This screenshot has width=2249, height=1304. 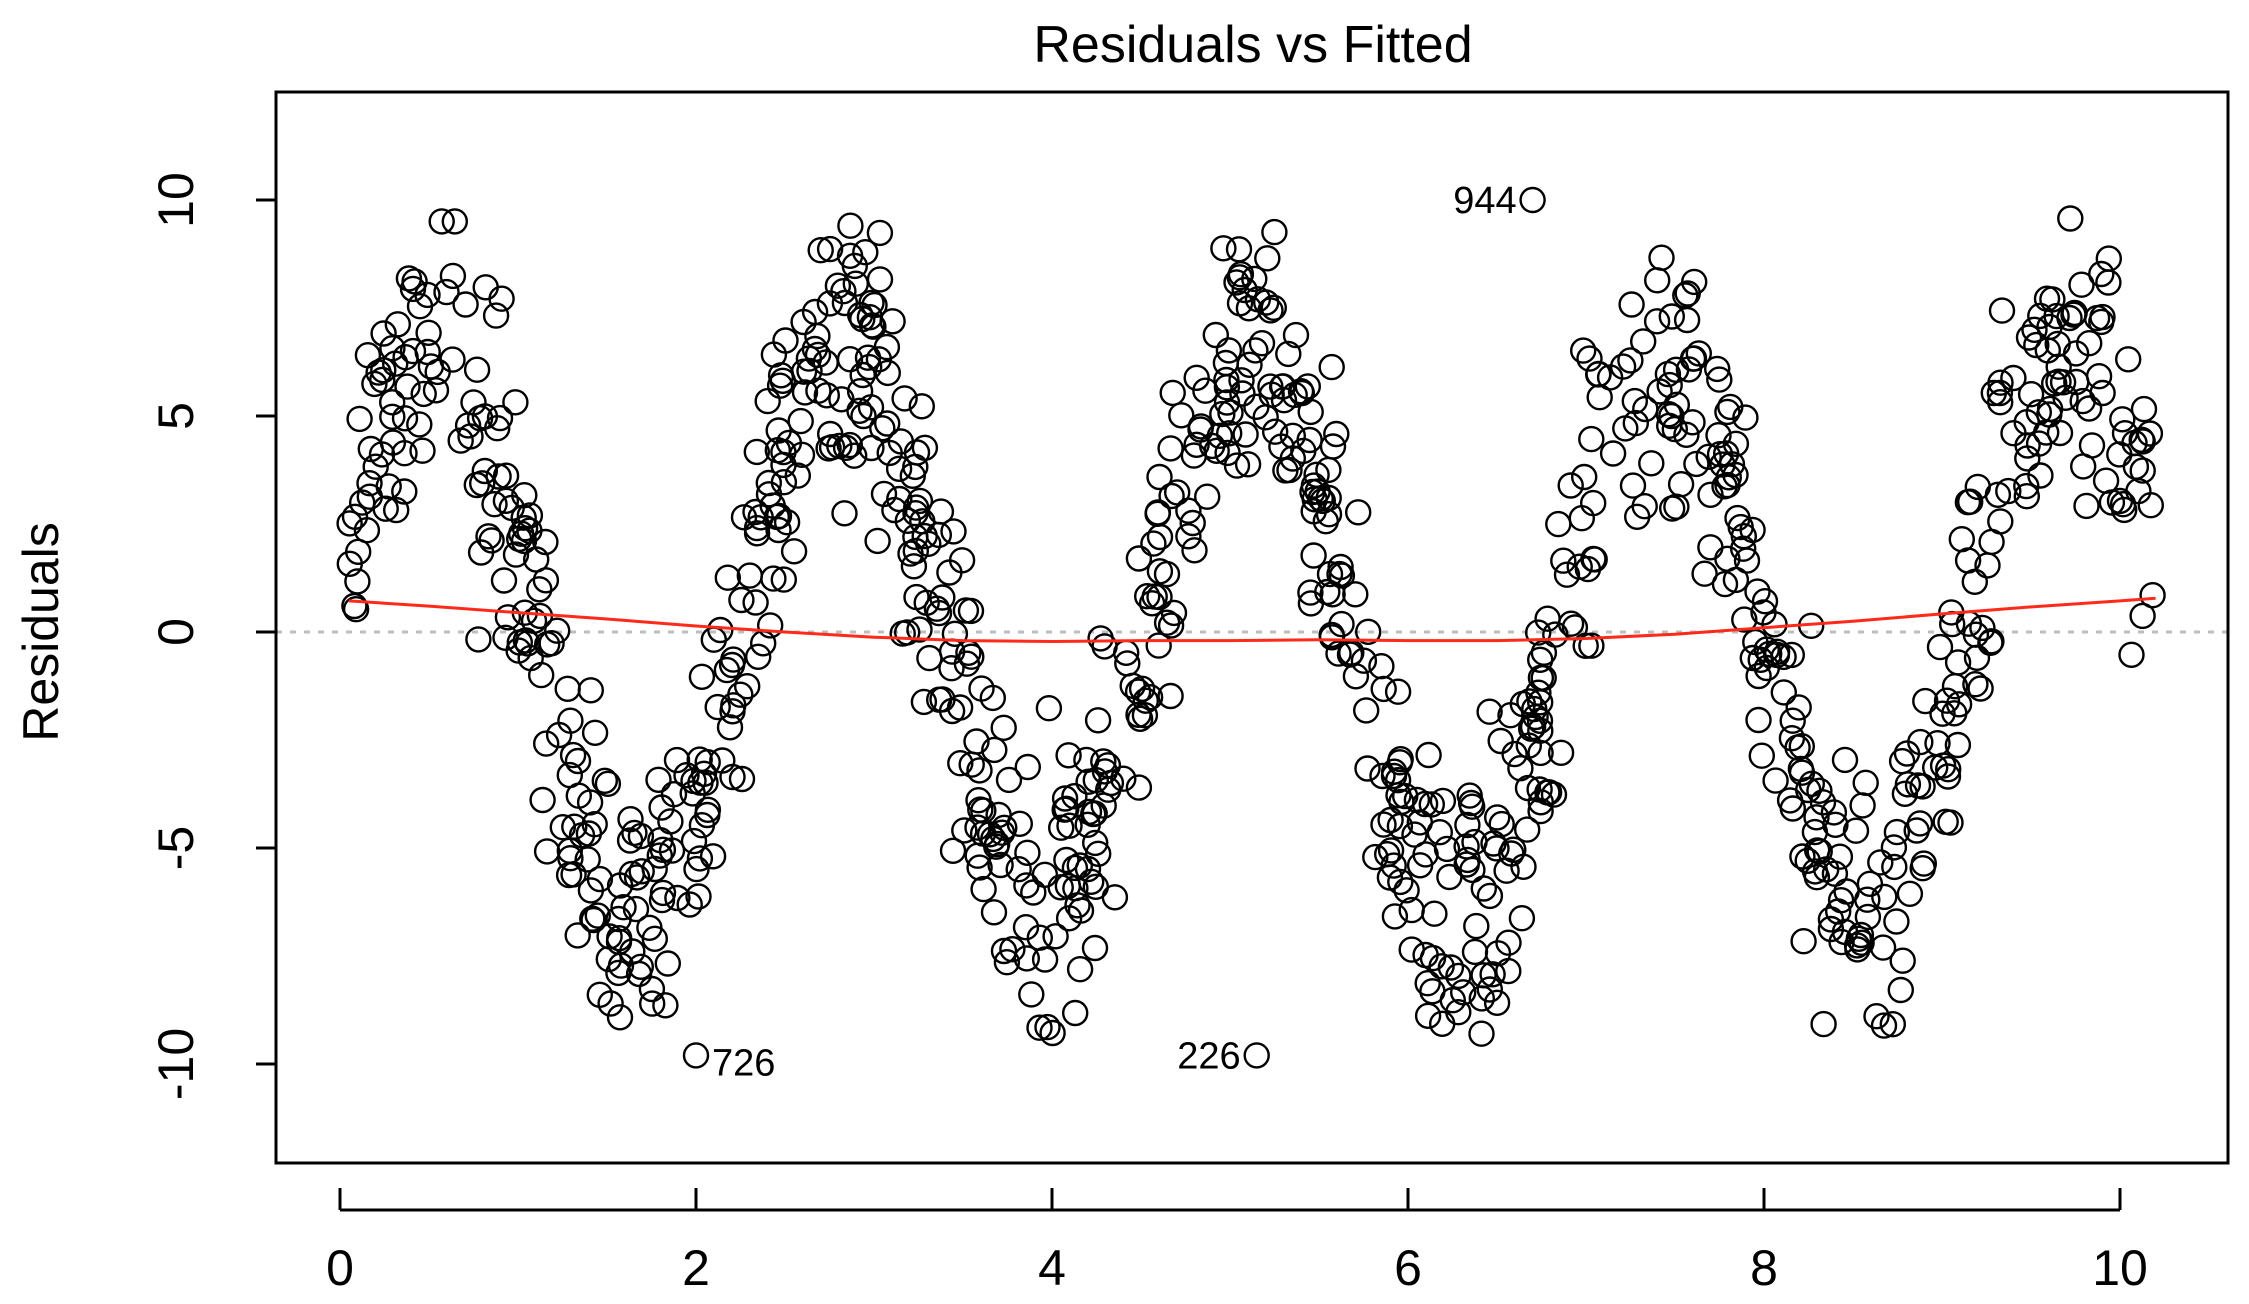 I want to click on x-tick-label: 10, so click(x=2120, y=1268).